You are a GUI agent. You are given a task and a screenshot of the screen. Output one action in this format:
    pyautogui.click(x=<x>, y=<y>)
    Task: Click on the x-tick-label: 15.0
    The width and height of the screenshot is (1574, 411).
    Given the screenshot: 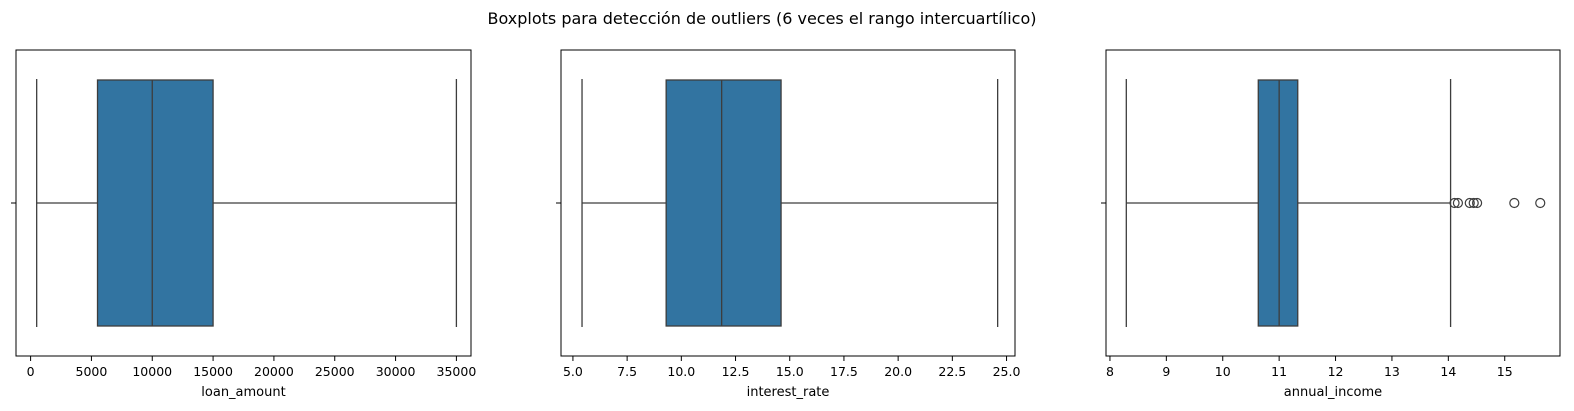 What is the action you would take?
    pyautogui.click(x=790, y=371)
    